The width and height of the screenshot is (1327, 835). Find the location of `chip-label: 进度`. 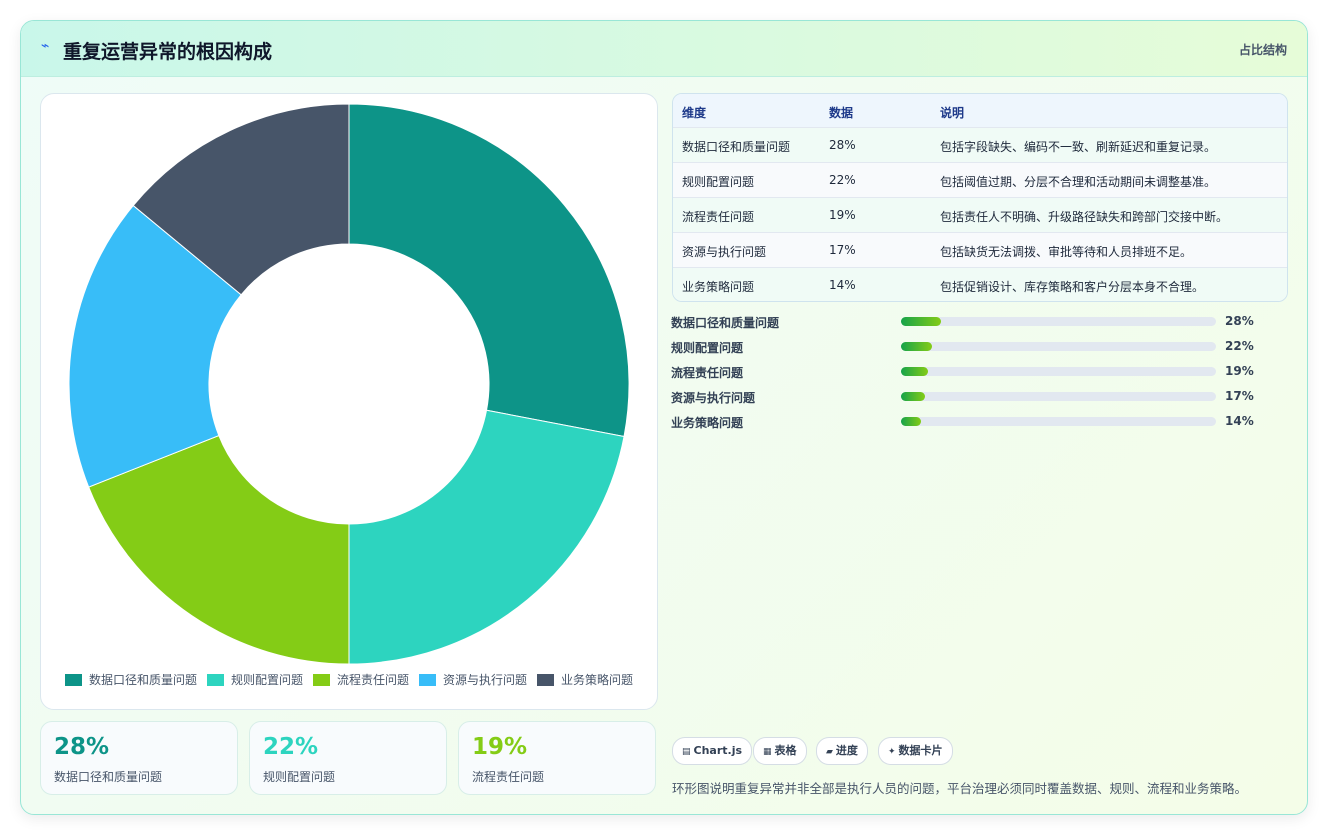

chip-label: 进度 is located at coordinates (846, 750).